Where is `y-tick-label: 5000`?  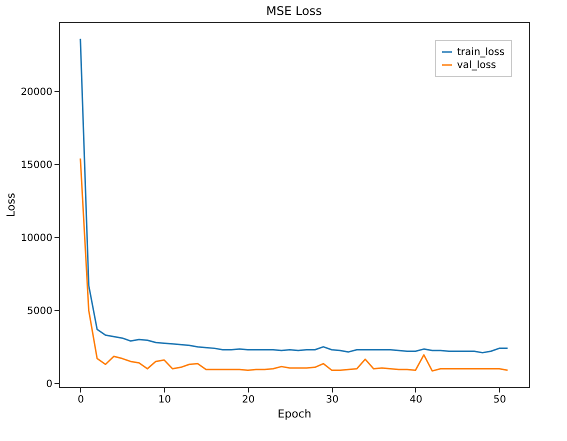
y-tick-label: 5000 is located at coordinates (39, 311).